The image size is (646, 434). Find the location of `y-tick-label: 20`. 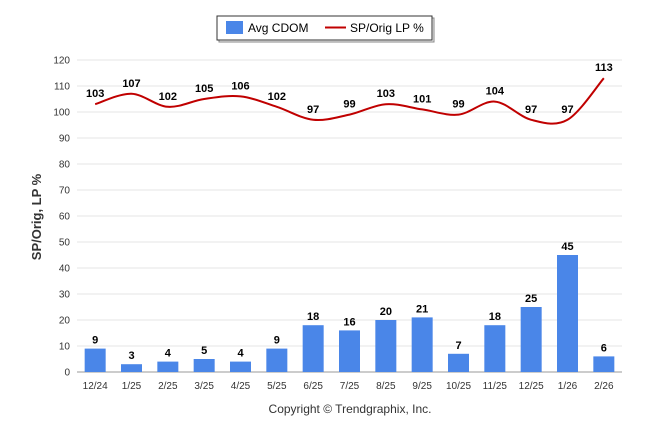

y-tick-label: 20 is located at coordinates (65, 321).